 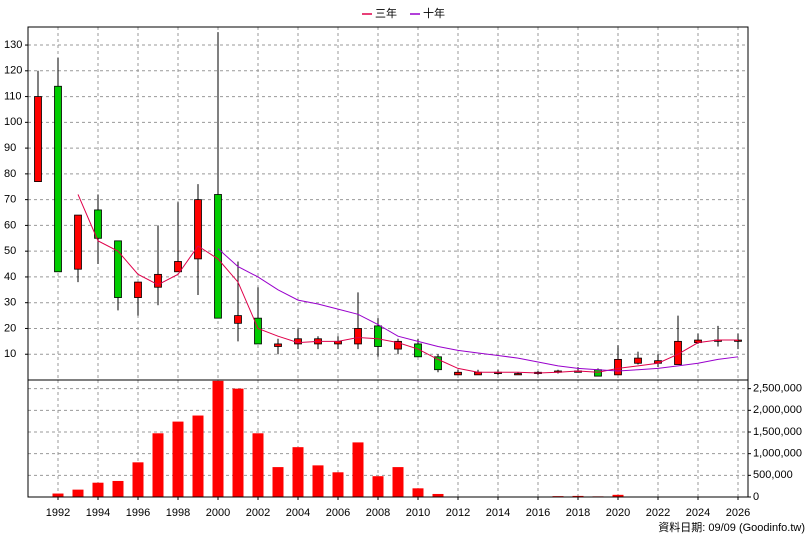 I want to click on y-tick-label: 2,500,000, so click(x=777, y=389).